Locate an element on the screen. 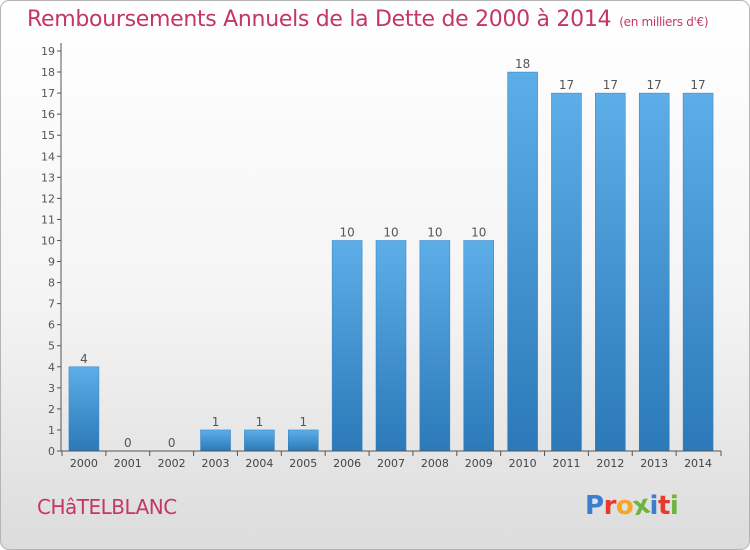 The width and height of the screenshot is (750, 550). x-tick-label: 2002 is located at coordinates (172, 463).